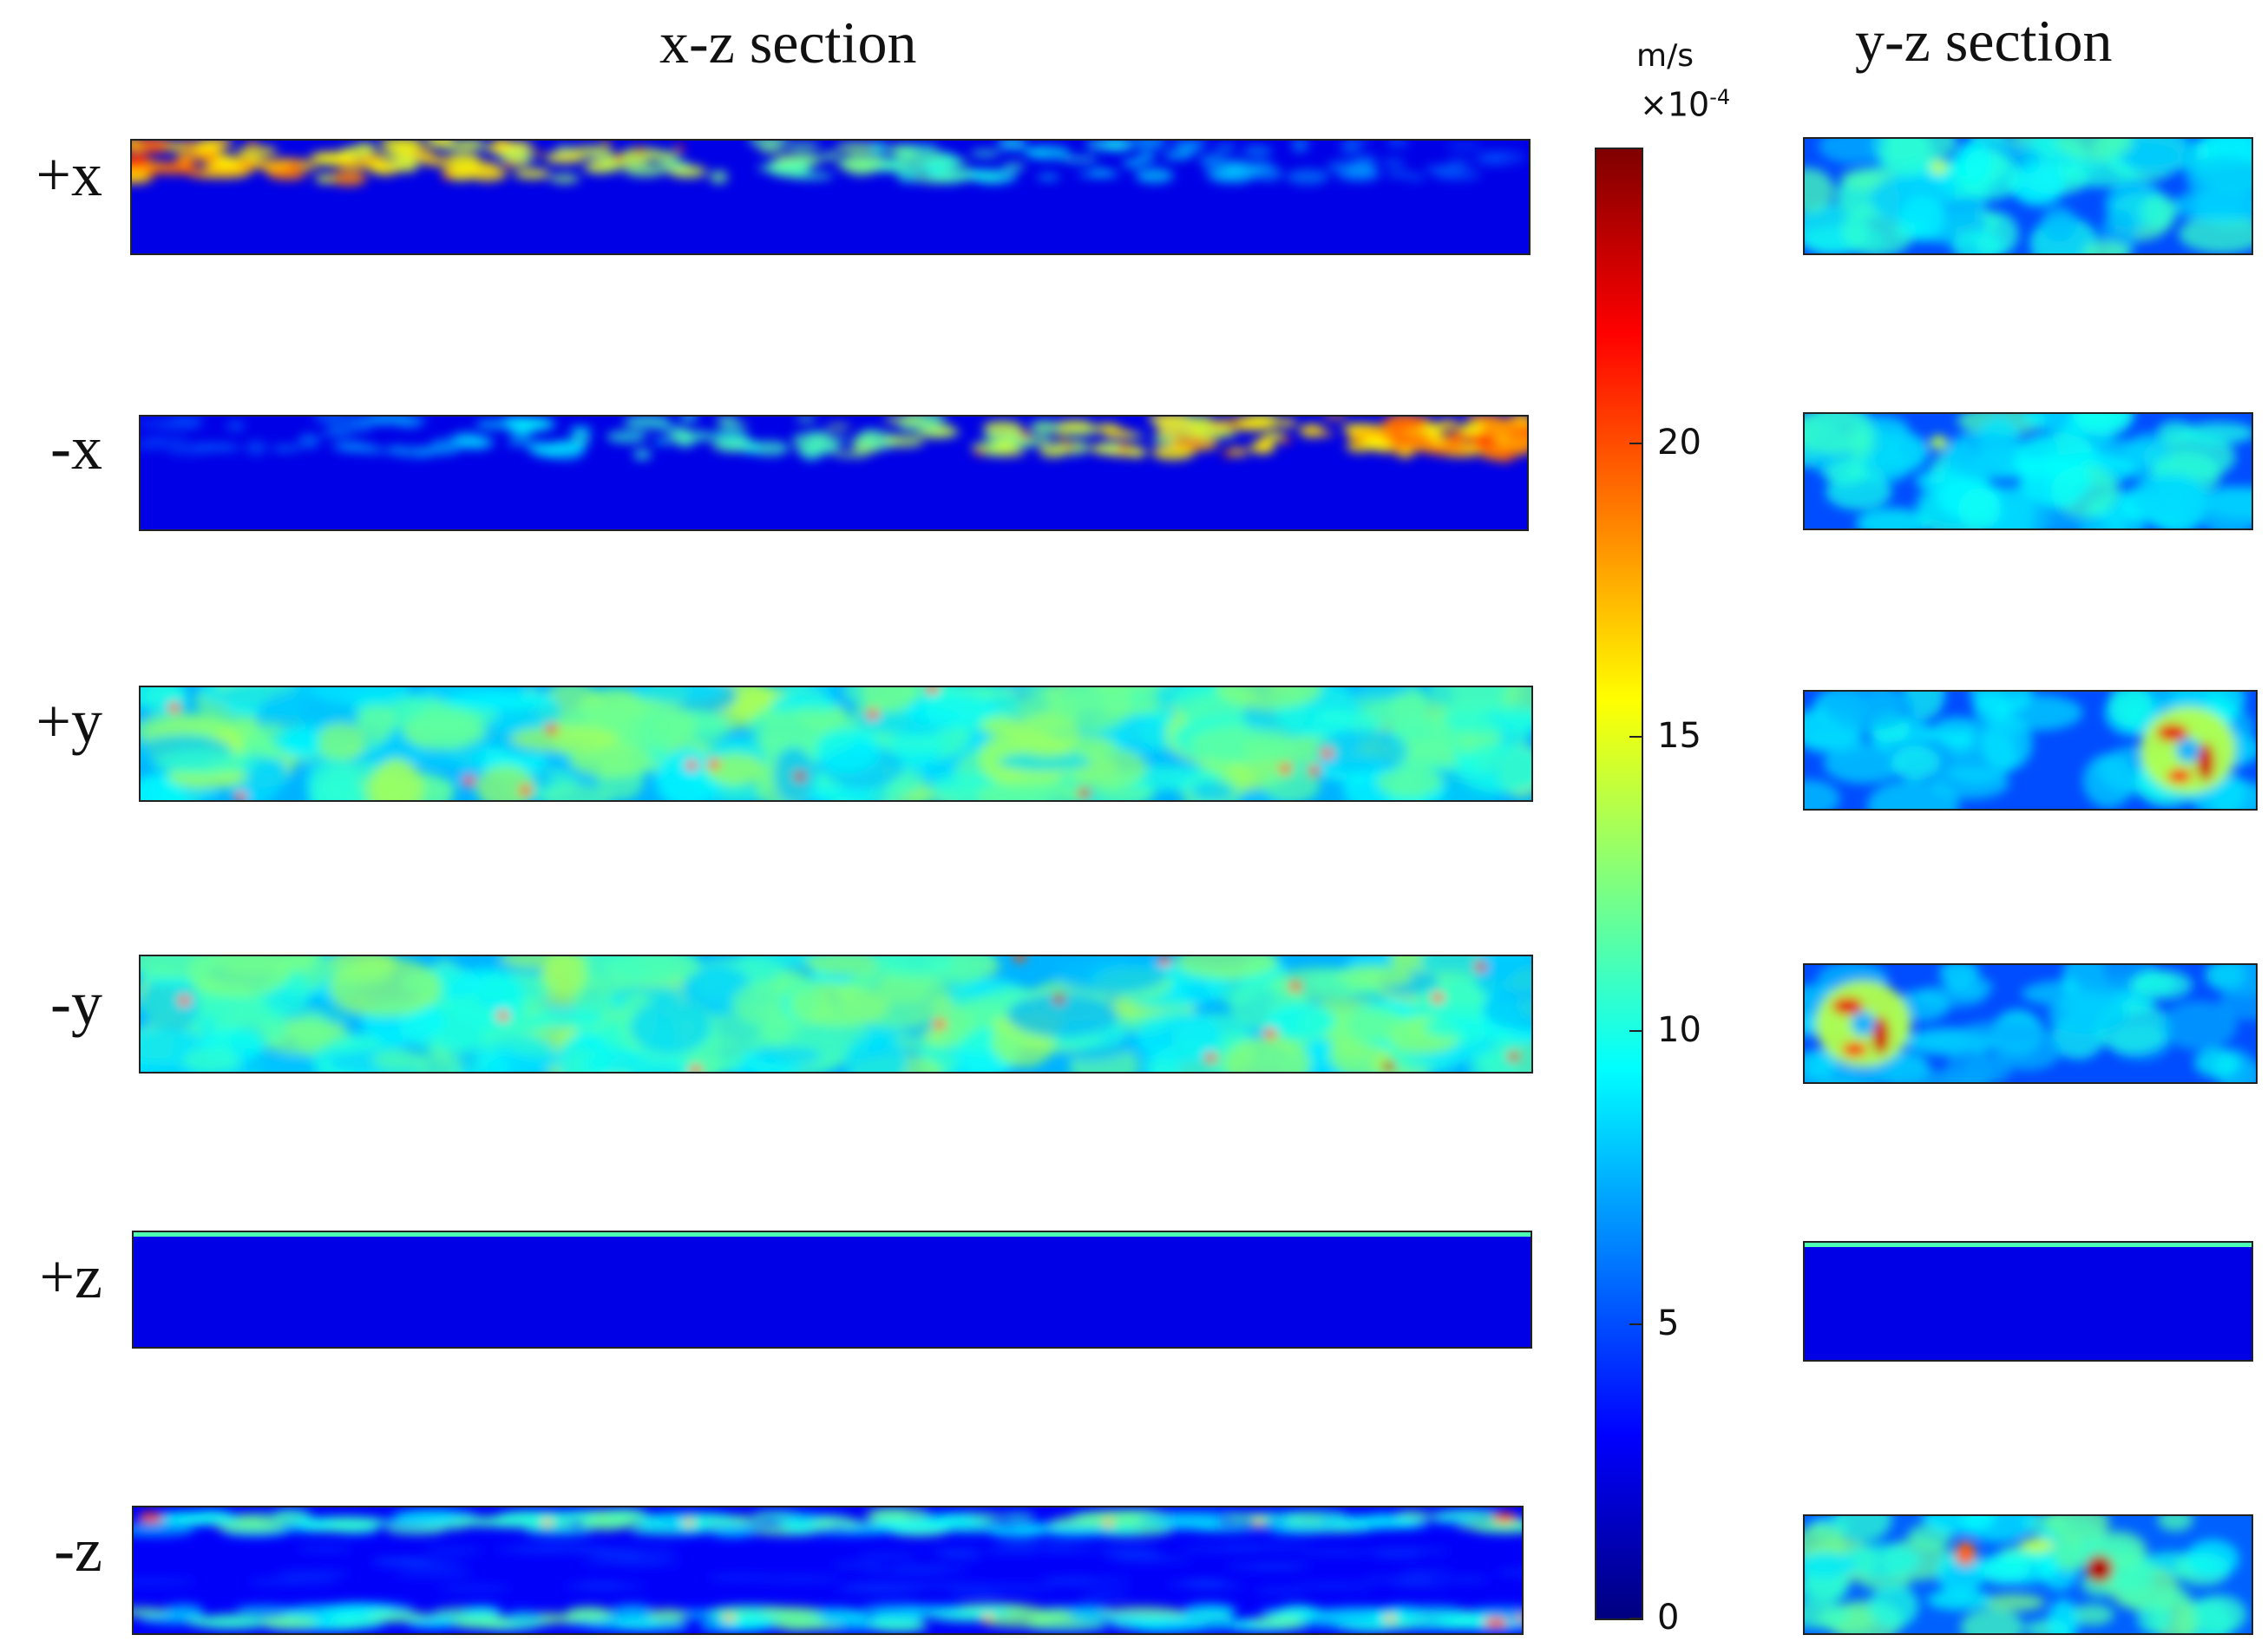 This screenshot has height=1648, width=2268. I want to click on colorbar-tick-label: 0, so click(1669, 1618).